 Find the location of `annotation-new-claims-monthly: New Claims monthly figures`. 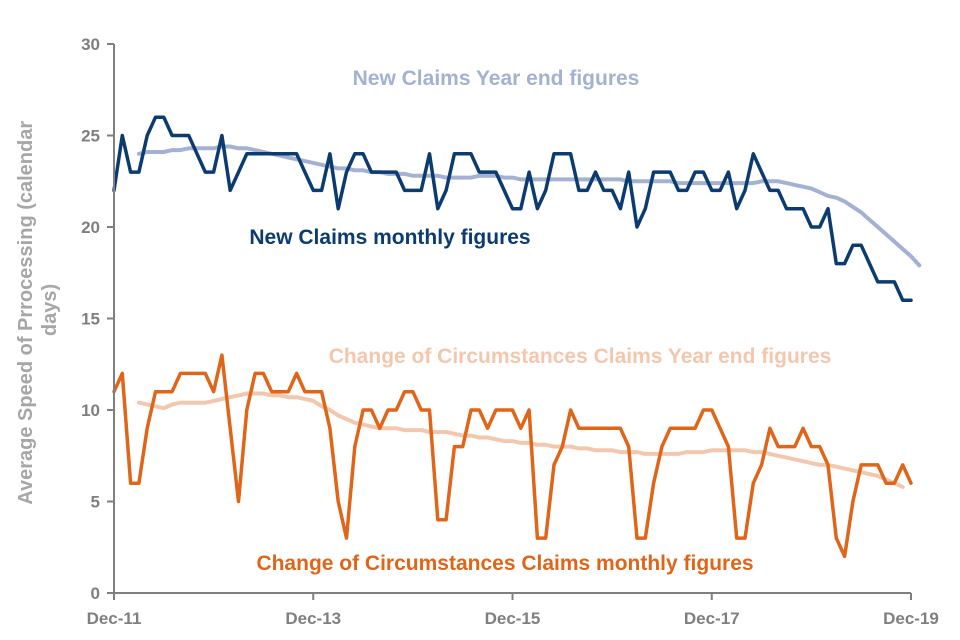

annotation-new-claims-monthly: New Claims monthly figures is located at coordinates (389, 237).